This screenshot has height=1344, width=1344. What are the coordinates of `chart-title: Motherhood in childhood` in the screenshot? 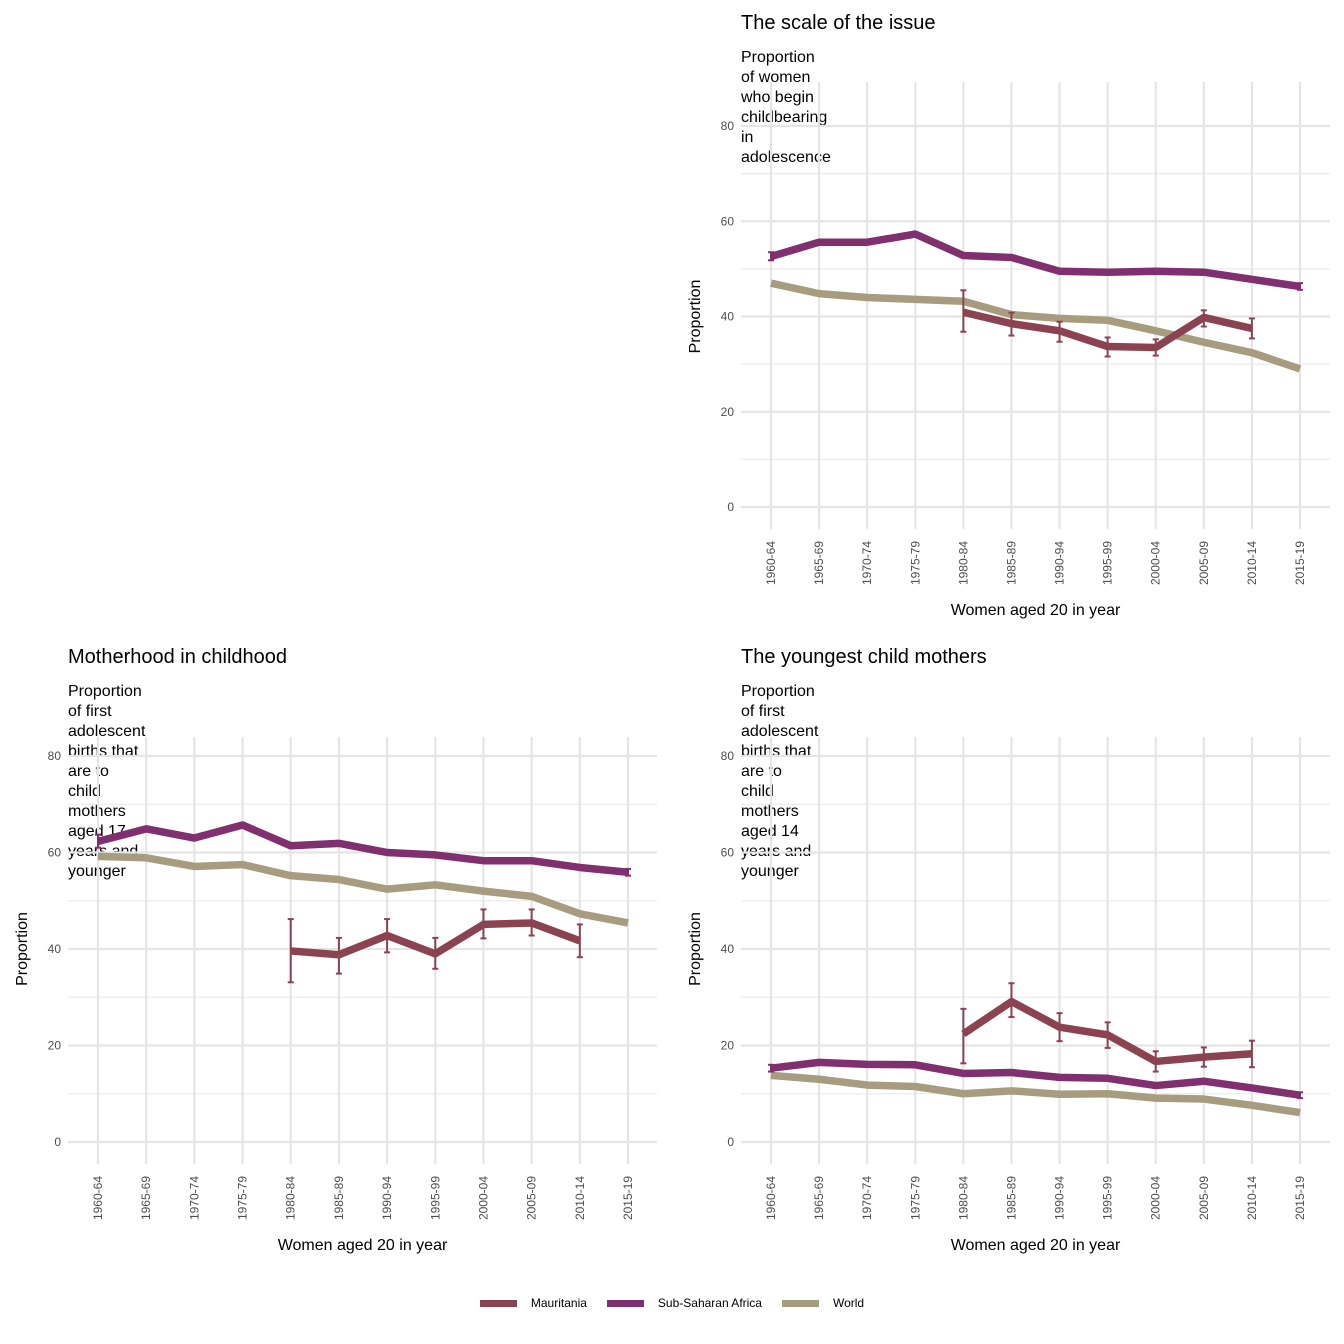 It's located at (178, 657).